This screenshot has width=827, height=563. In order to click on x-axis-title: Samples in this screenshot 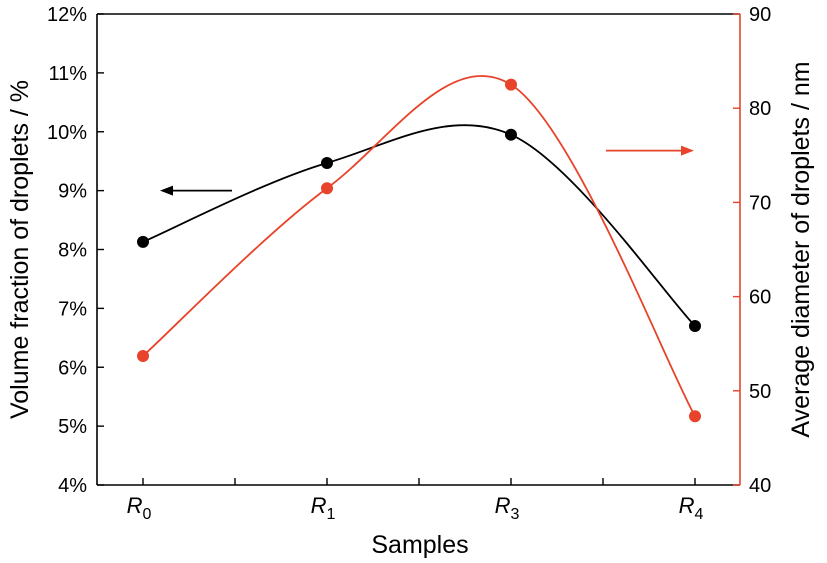, I will do `click(419, 545)`.